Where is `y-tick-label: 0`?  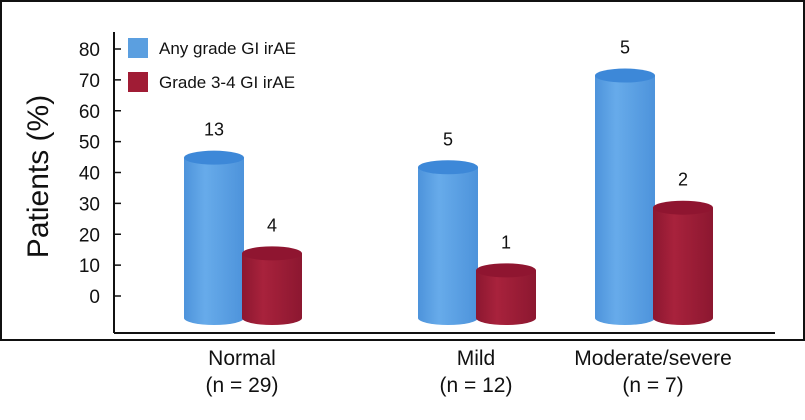
y-tick-label: 0 is located at coordinates (94, 297).